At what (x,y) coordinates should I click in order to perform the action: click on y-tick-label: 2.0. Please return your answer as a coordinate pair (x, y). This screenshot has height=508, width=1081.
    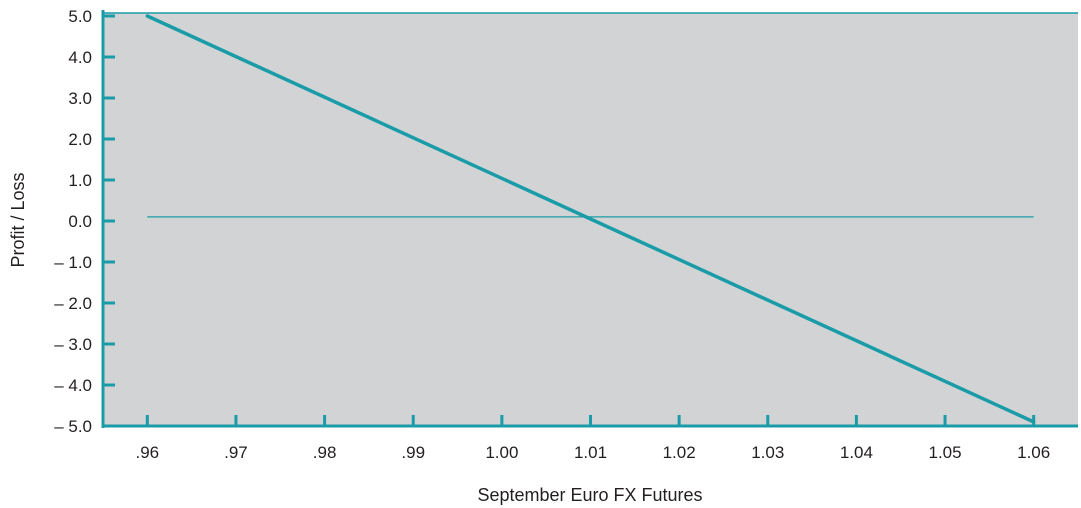
    Looking at the image, I should click on (80, 139).